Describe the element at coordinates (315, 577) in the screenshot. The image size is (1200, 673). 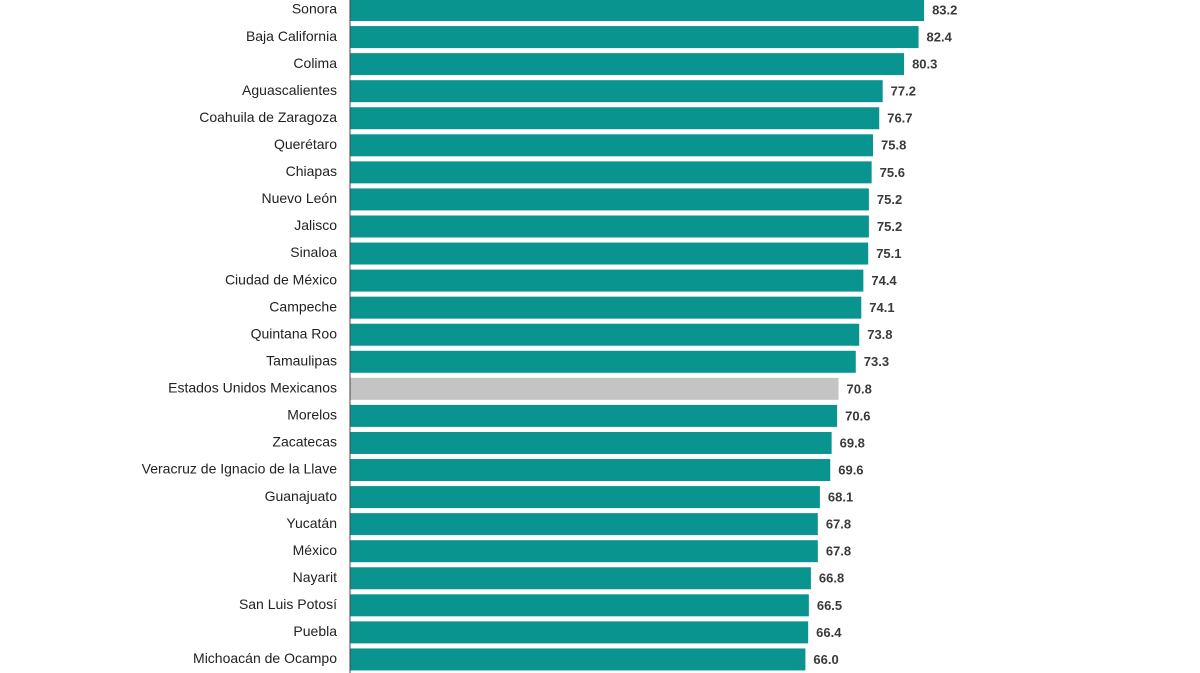
I see `category-label-nayarit: Nayarit` at that location.